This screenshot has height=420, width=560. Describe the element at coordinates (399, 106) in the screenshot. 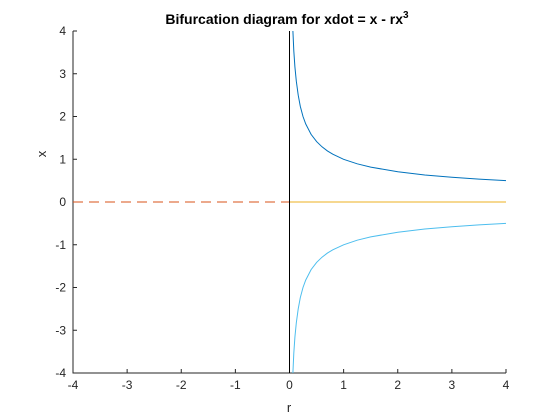

I see `series-positive-branch` at that location.